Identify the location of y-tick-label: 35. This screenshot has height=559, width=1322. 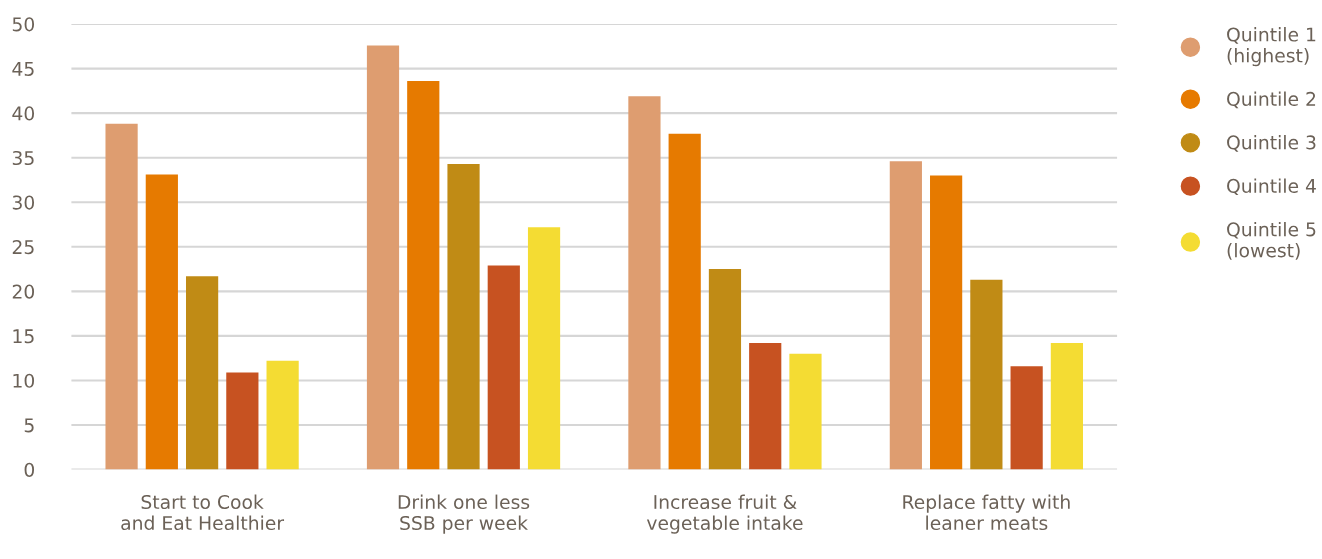
(23, 158).